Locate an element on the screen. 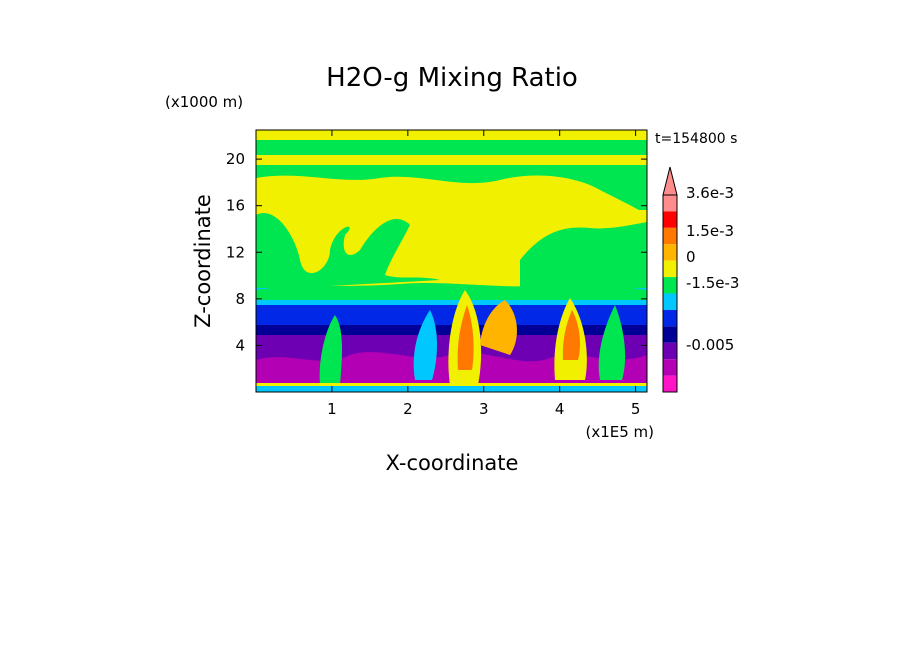 This screenshot has height=654, width=904. field-bottom-yellow-line is located at coordinates (451, 384).